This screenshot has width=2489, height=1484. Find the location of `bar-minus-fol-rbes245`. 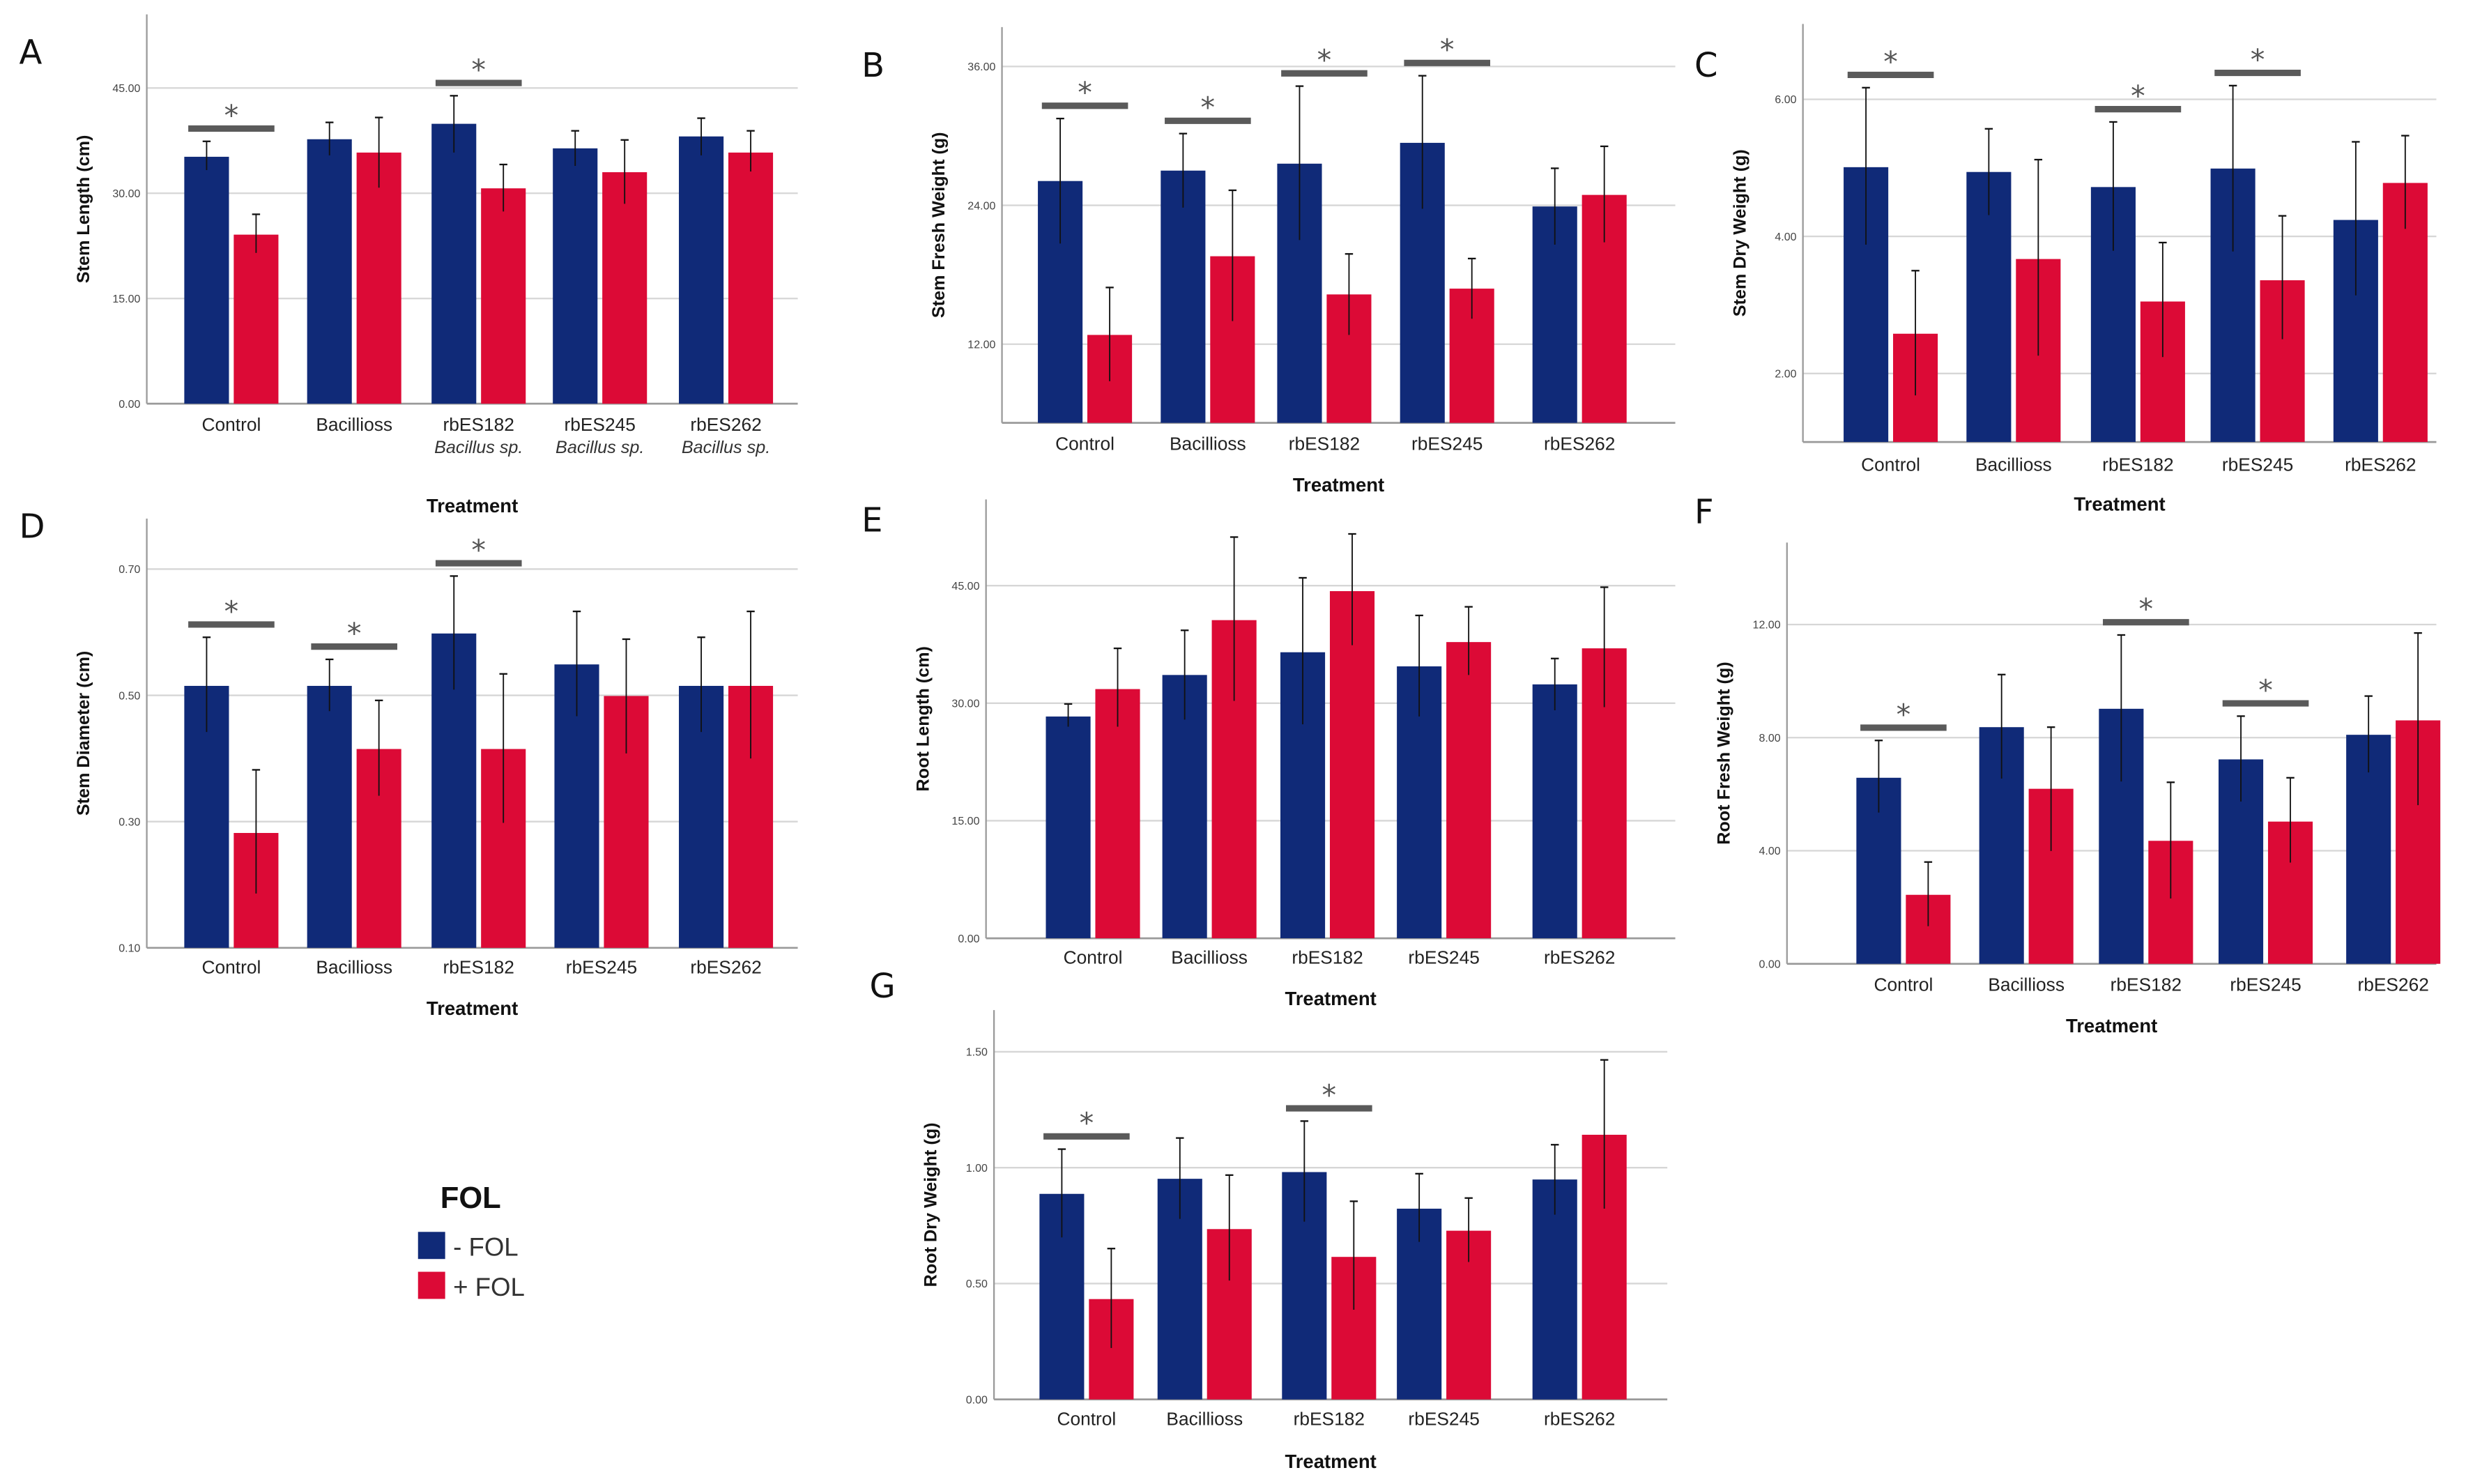

bar-minus-fol-rbes245 is located at coordinates (575, 276).